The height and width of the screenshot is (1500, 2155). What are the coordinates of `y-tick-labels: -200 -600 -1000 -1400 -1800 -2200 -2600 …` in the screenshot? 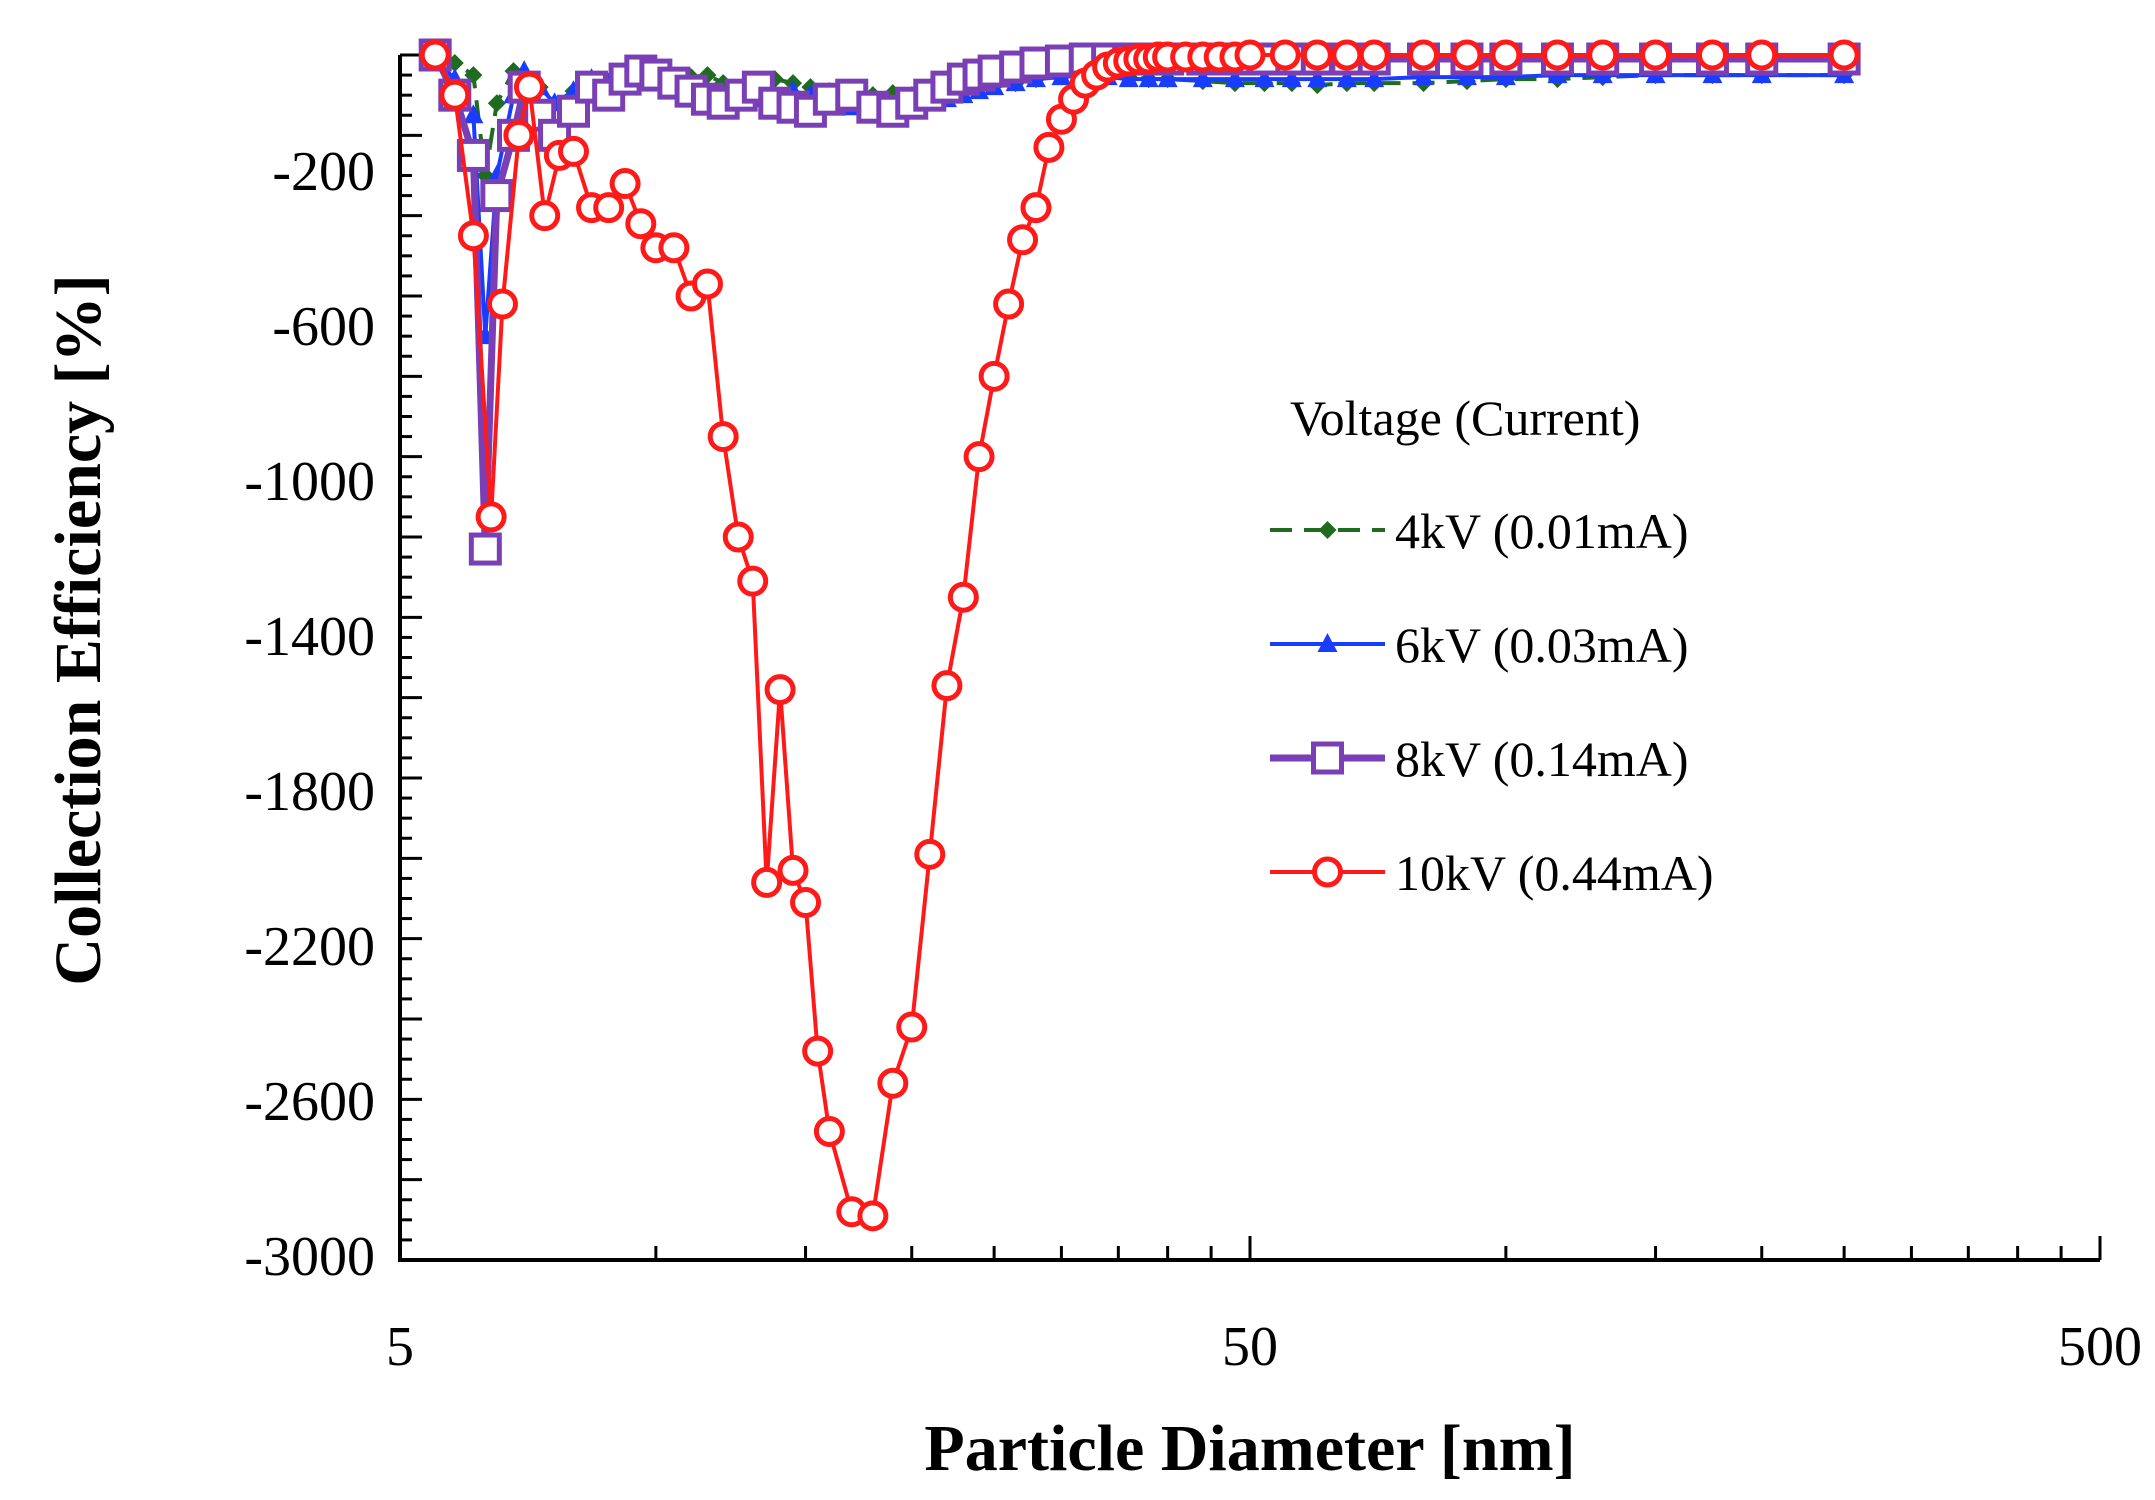 It's located at (309, 714).